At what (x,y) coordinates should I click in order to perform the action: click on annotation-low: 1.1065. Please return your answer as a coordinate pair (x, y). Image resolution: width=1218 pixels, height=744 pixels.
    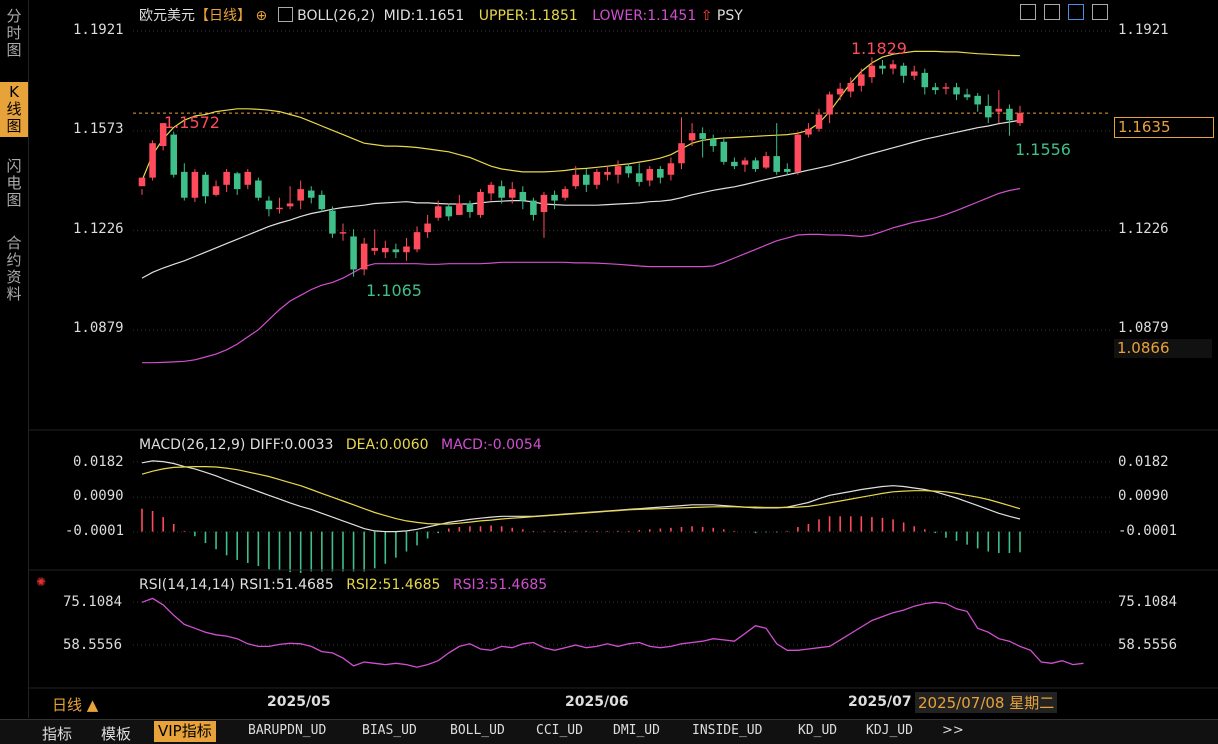
    Looking at the image, I should click on (394, 290).